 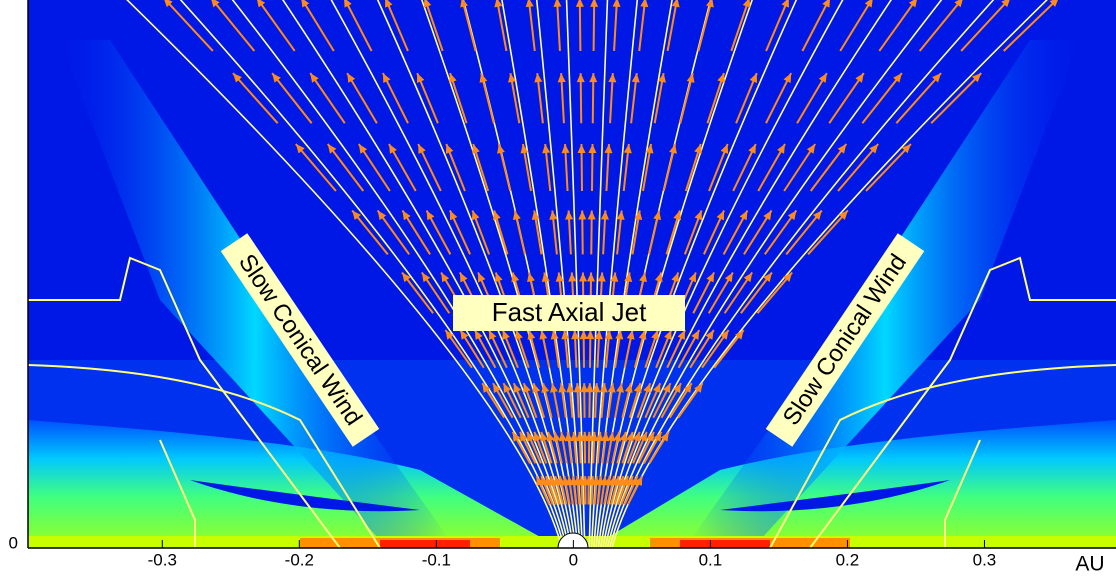 I want to click on y-tick-label: 0, so click(x=13, y=542).